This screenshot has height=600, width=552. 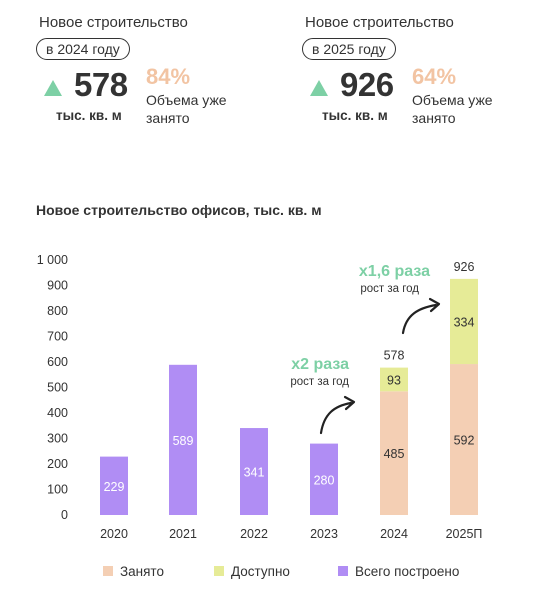 I want to click on legend-item-built: Всего построено, so click(x=398, y=571).